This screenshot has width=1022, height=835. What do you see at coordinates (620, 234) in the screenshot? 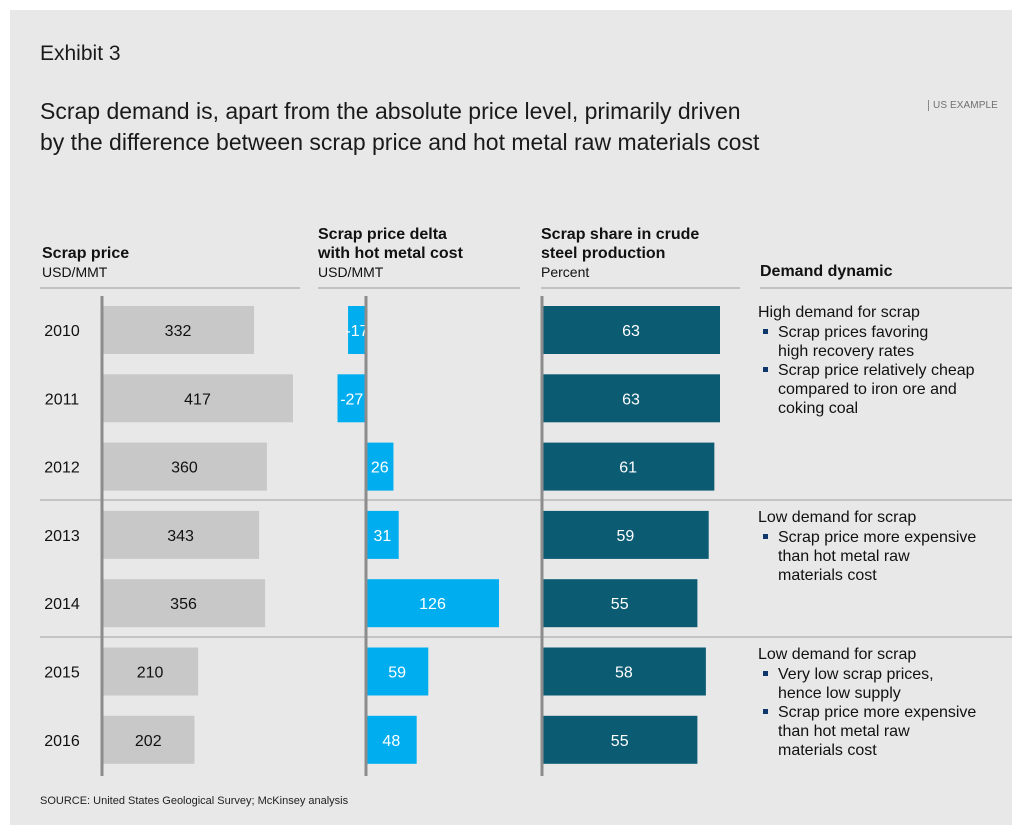
I see `share-column-title-line-1: Scrap share in crude` at bounding box center [620, 234].